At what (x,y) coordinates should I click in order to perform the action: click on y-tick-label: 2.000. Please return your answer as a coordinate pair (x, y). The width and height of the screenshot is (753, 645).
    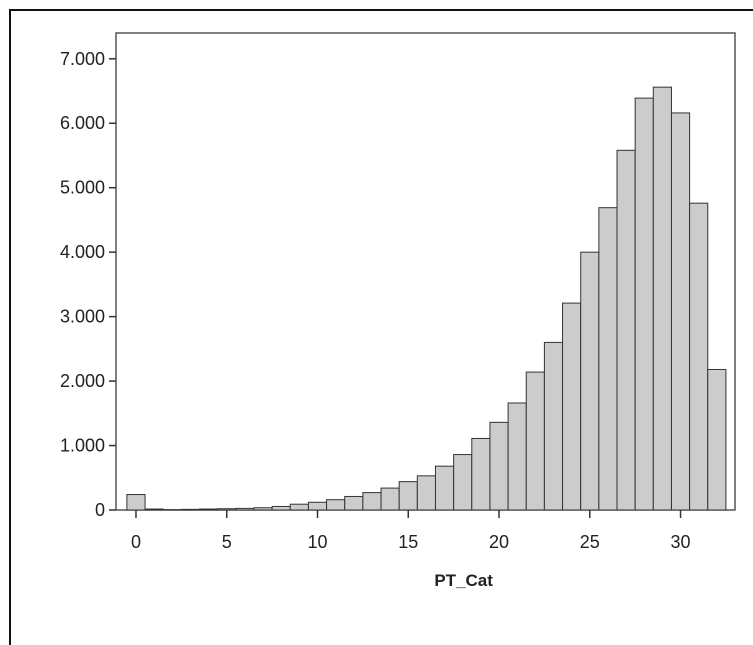
    Looking at the image, I should click on (82, 381).